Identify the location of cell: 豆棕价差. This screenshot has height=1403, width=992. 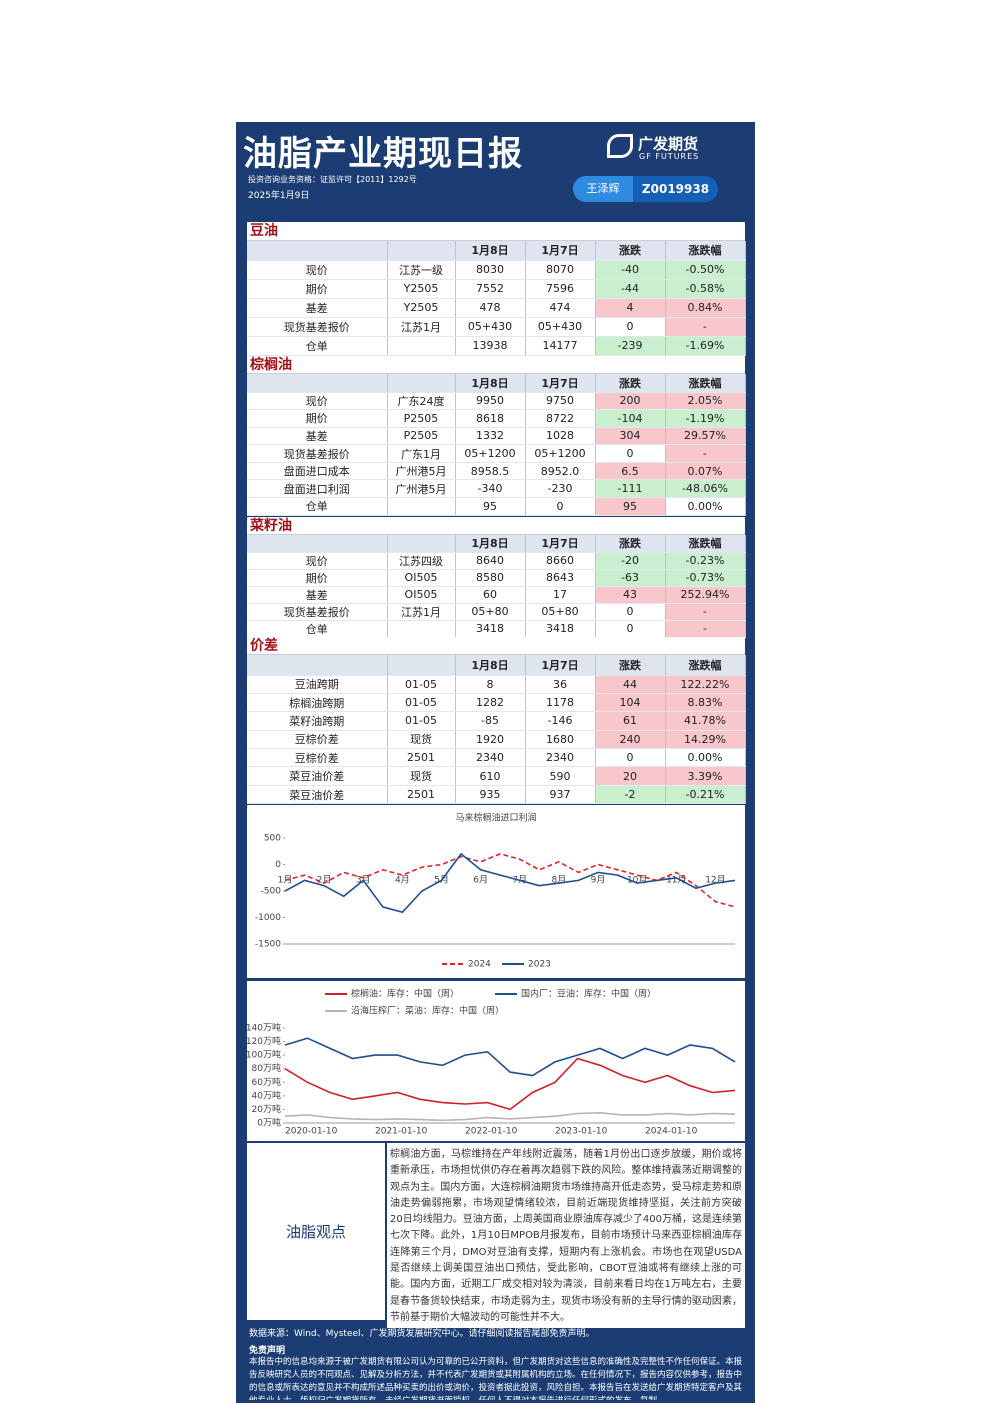
(317, 740).